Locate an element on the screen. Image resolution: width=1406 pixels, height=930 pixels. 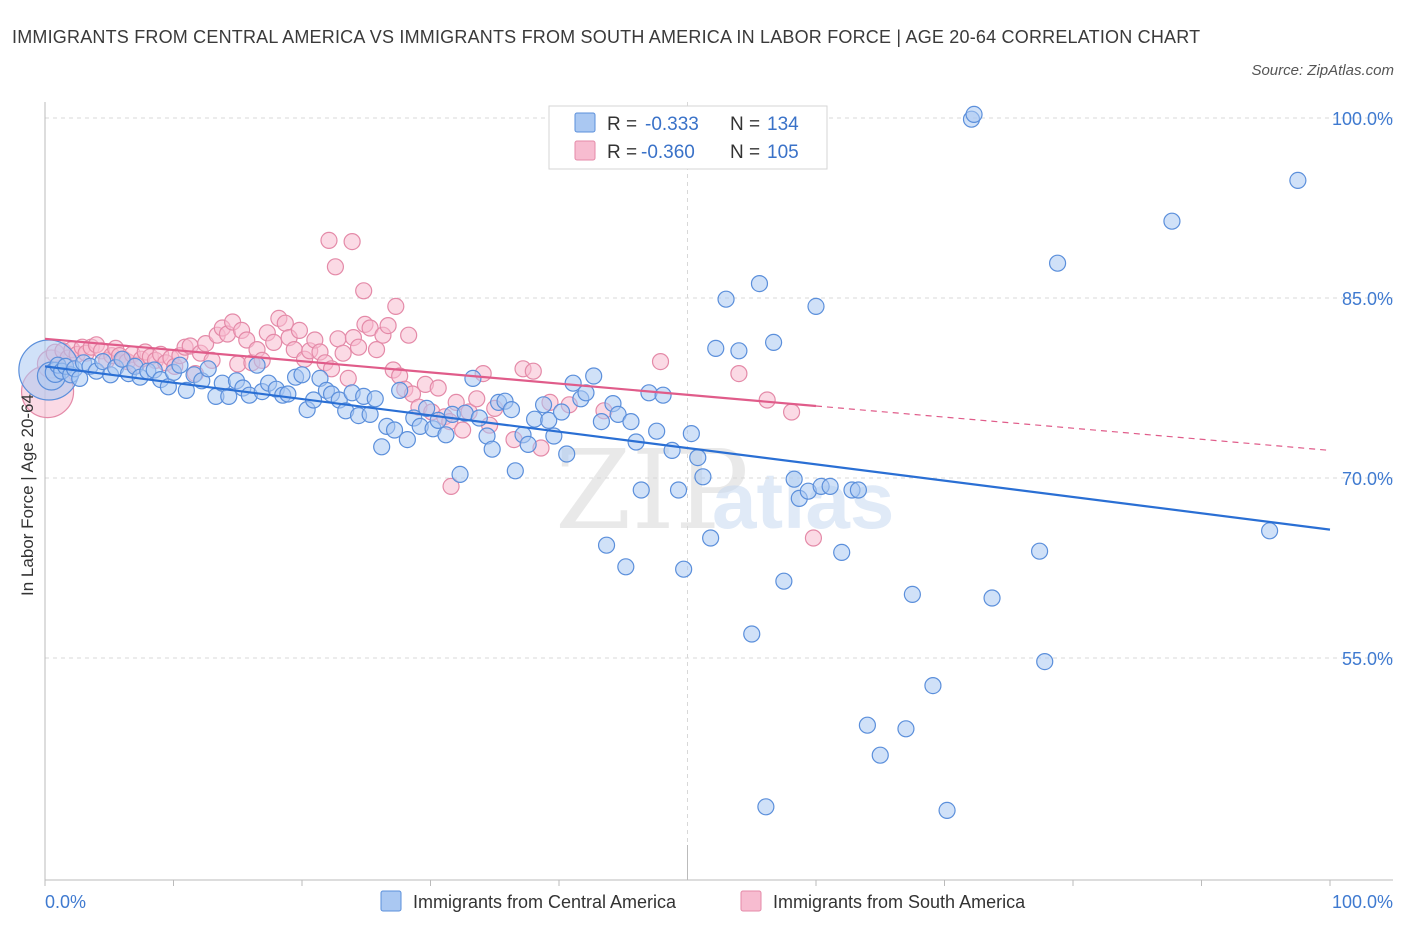
legend-pink-swatch is located at coordinates (751, 901).